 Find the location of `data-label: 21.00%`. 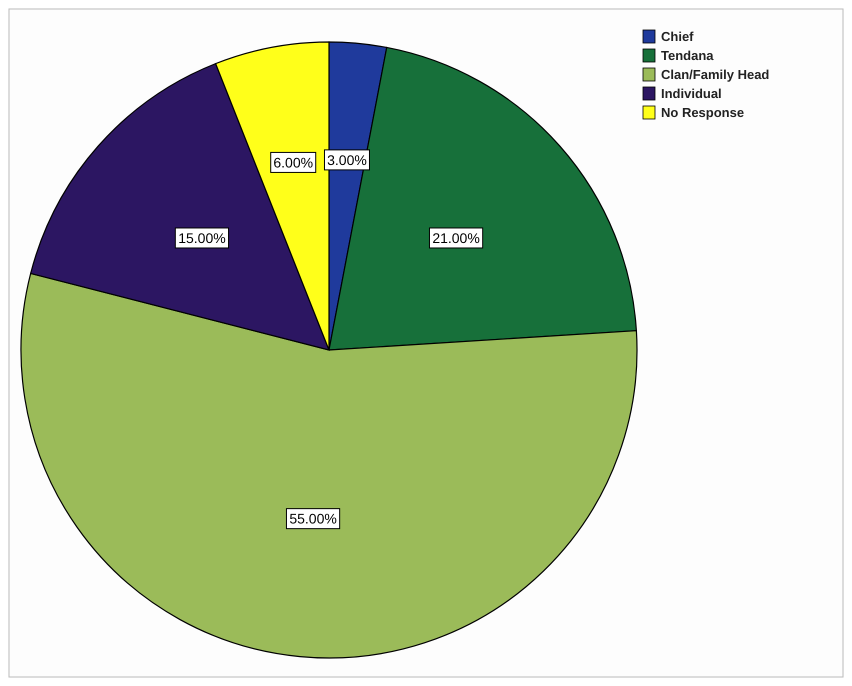

data-label: 21.00% is located at coordinates (456, 238).